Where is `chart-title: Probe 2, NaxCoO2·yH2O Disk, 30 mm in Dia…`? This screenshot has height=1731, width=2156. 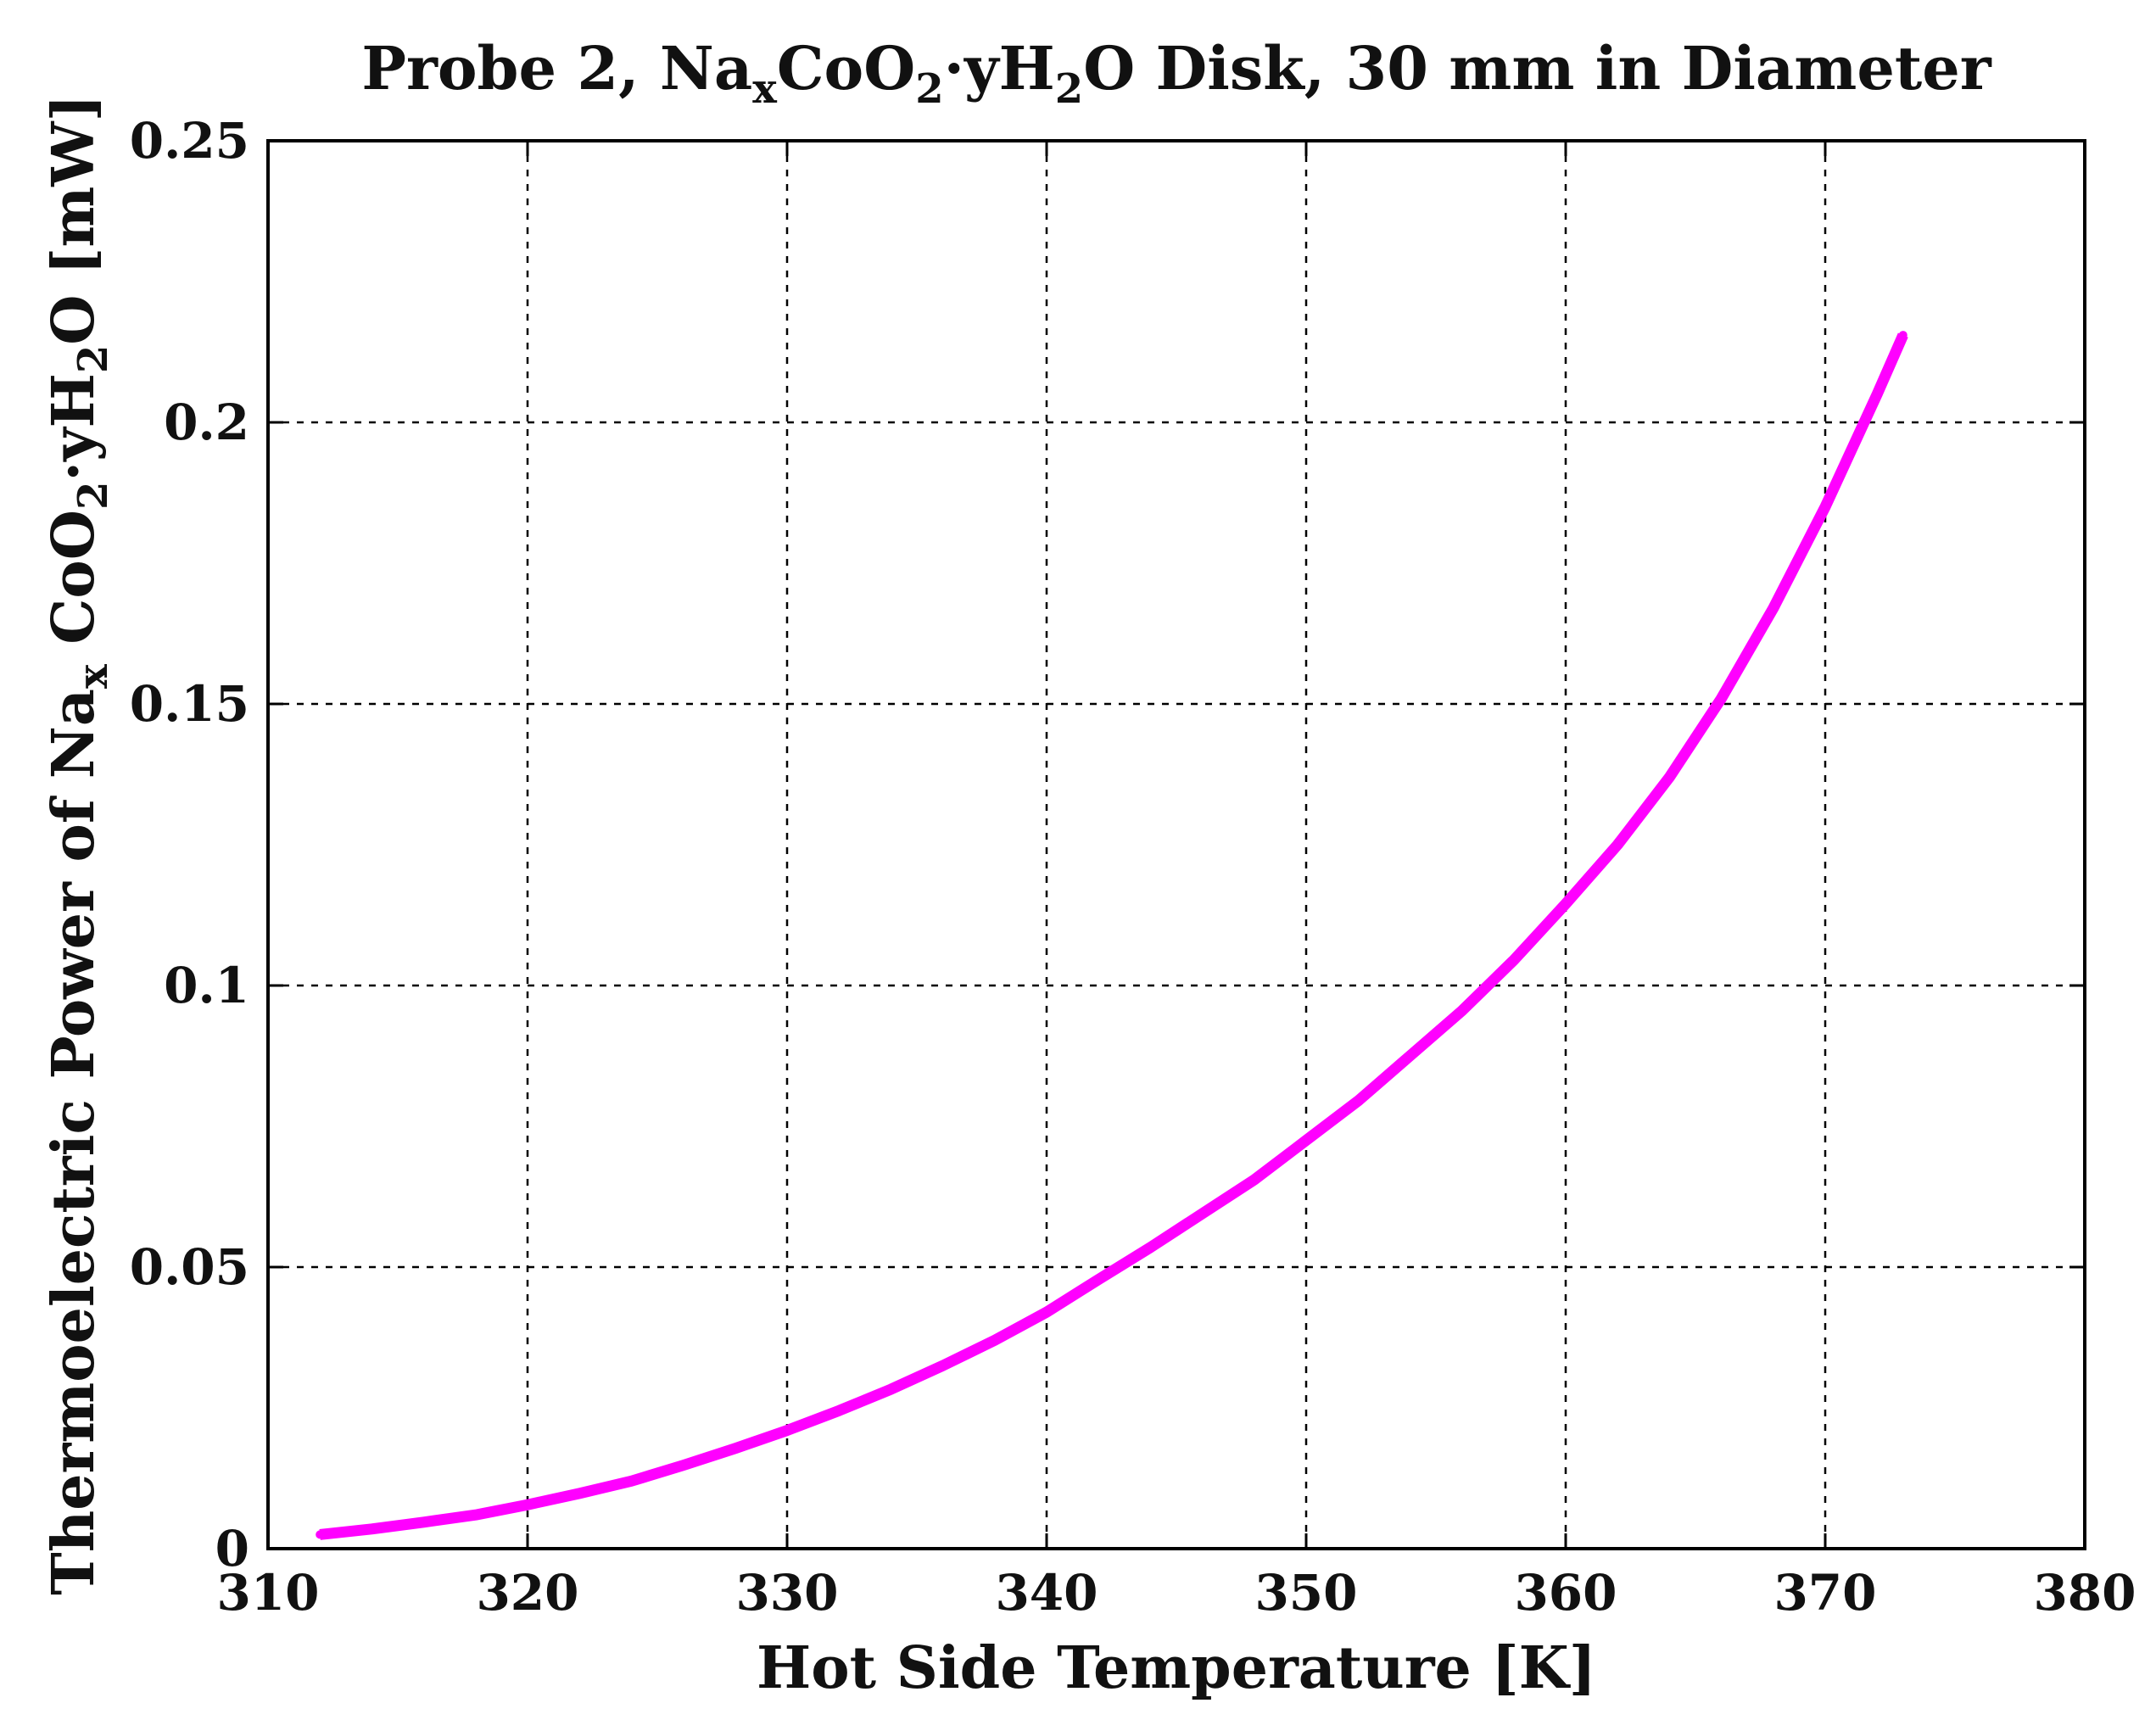 chart-title: Probe 2, NaxCoO2·yH2O Disk, 30 mm in Dia… is located at coordinates (1176, 73).